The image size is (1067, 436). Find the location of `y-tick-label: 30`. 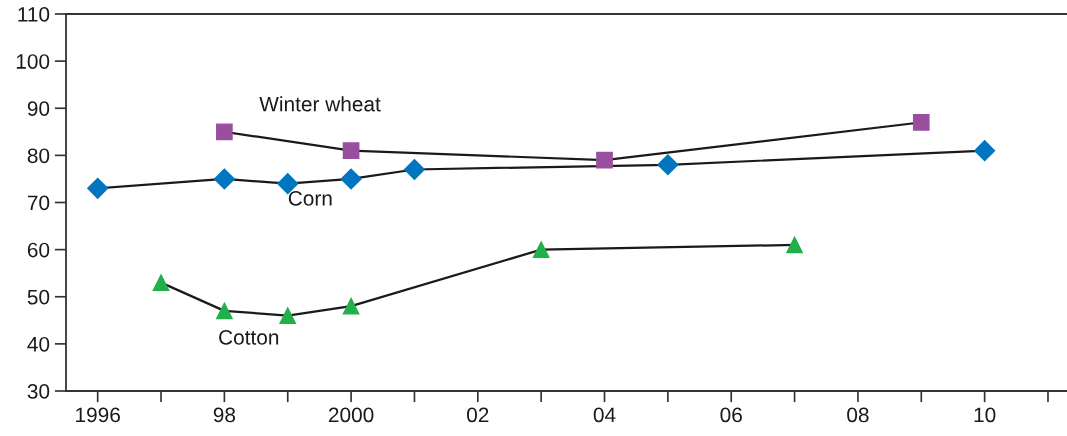

y-tick-label: 30 is located at coordinates (38, 391).